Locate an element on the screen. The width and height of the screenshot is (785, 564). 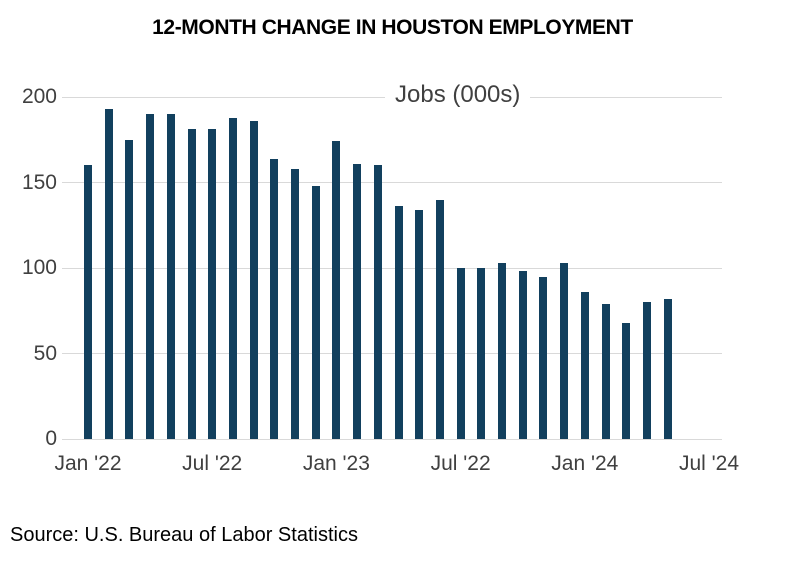
x-tick-label-5: Jul '24 is located at coordinates (709, 463).